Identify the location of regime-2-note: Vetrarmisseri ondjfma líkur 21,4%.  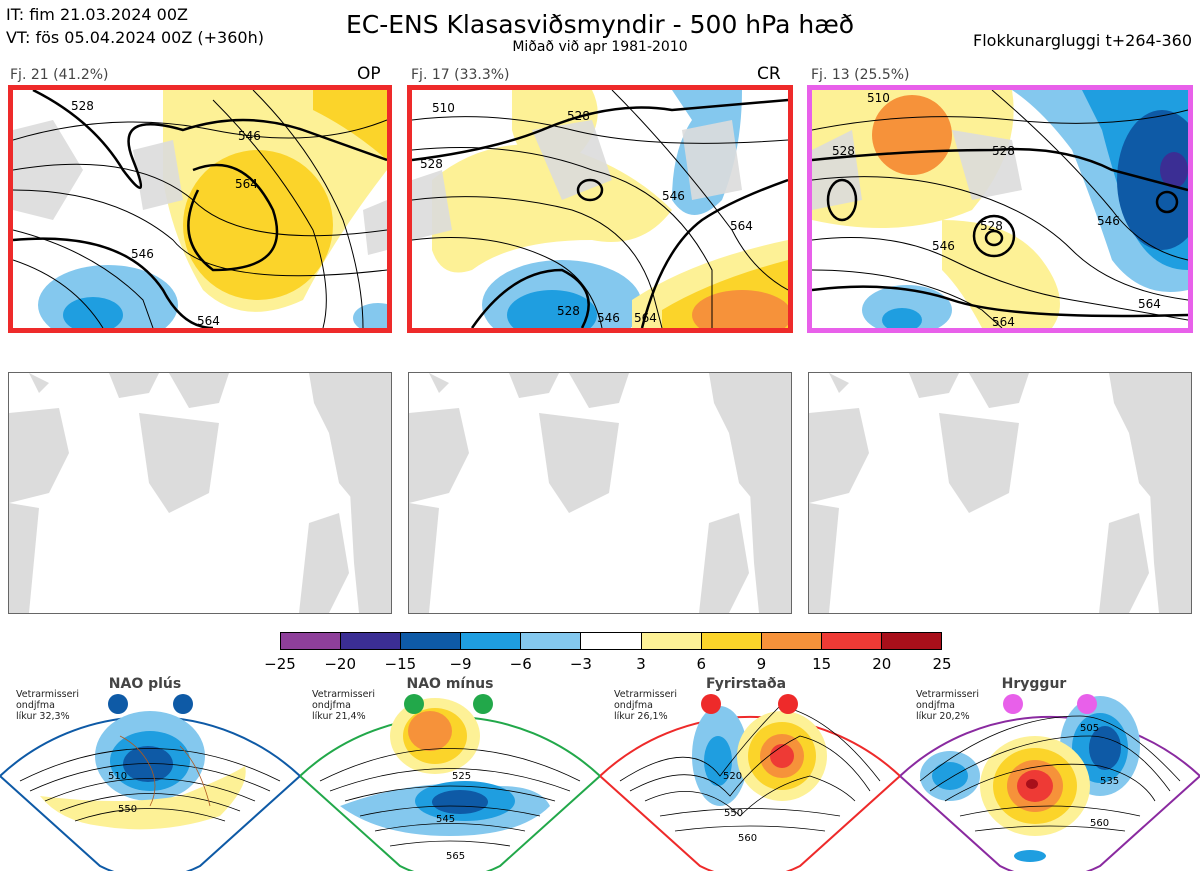
(343, 705).